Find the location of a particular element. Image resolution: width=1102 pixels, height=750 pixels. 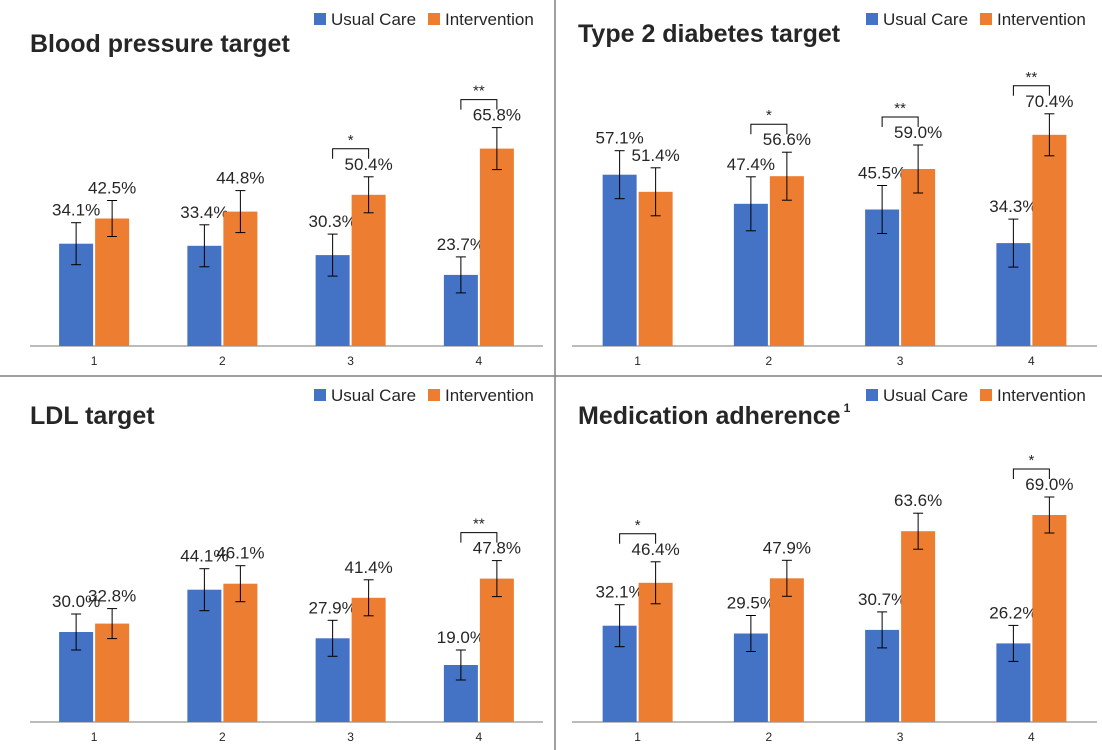

panel-title: Medication adherence 1 is located at coordinates (714, 415).